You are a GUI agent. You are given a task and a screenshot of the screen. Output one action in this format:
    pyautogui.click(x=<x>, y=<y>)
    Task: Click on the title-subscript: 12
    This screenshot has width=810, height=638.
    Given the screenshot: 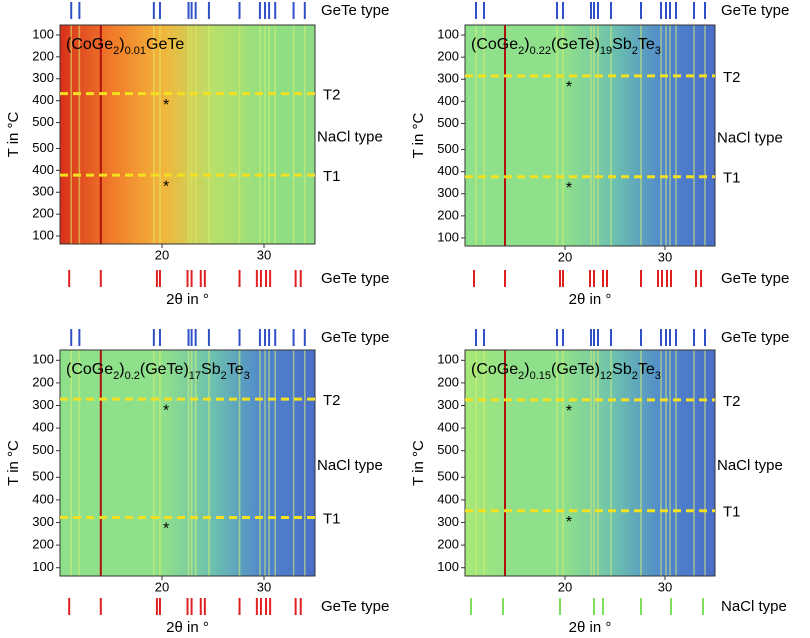 What is the action you would take?
    pyautogui.click(x=606, y=376)
    